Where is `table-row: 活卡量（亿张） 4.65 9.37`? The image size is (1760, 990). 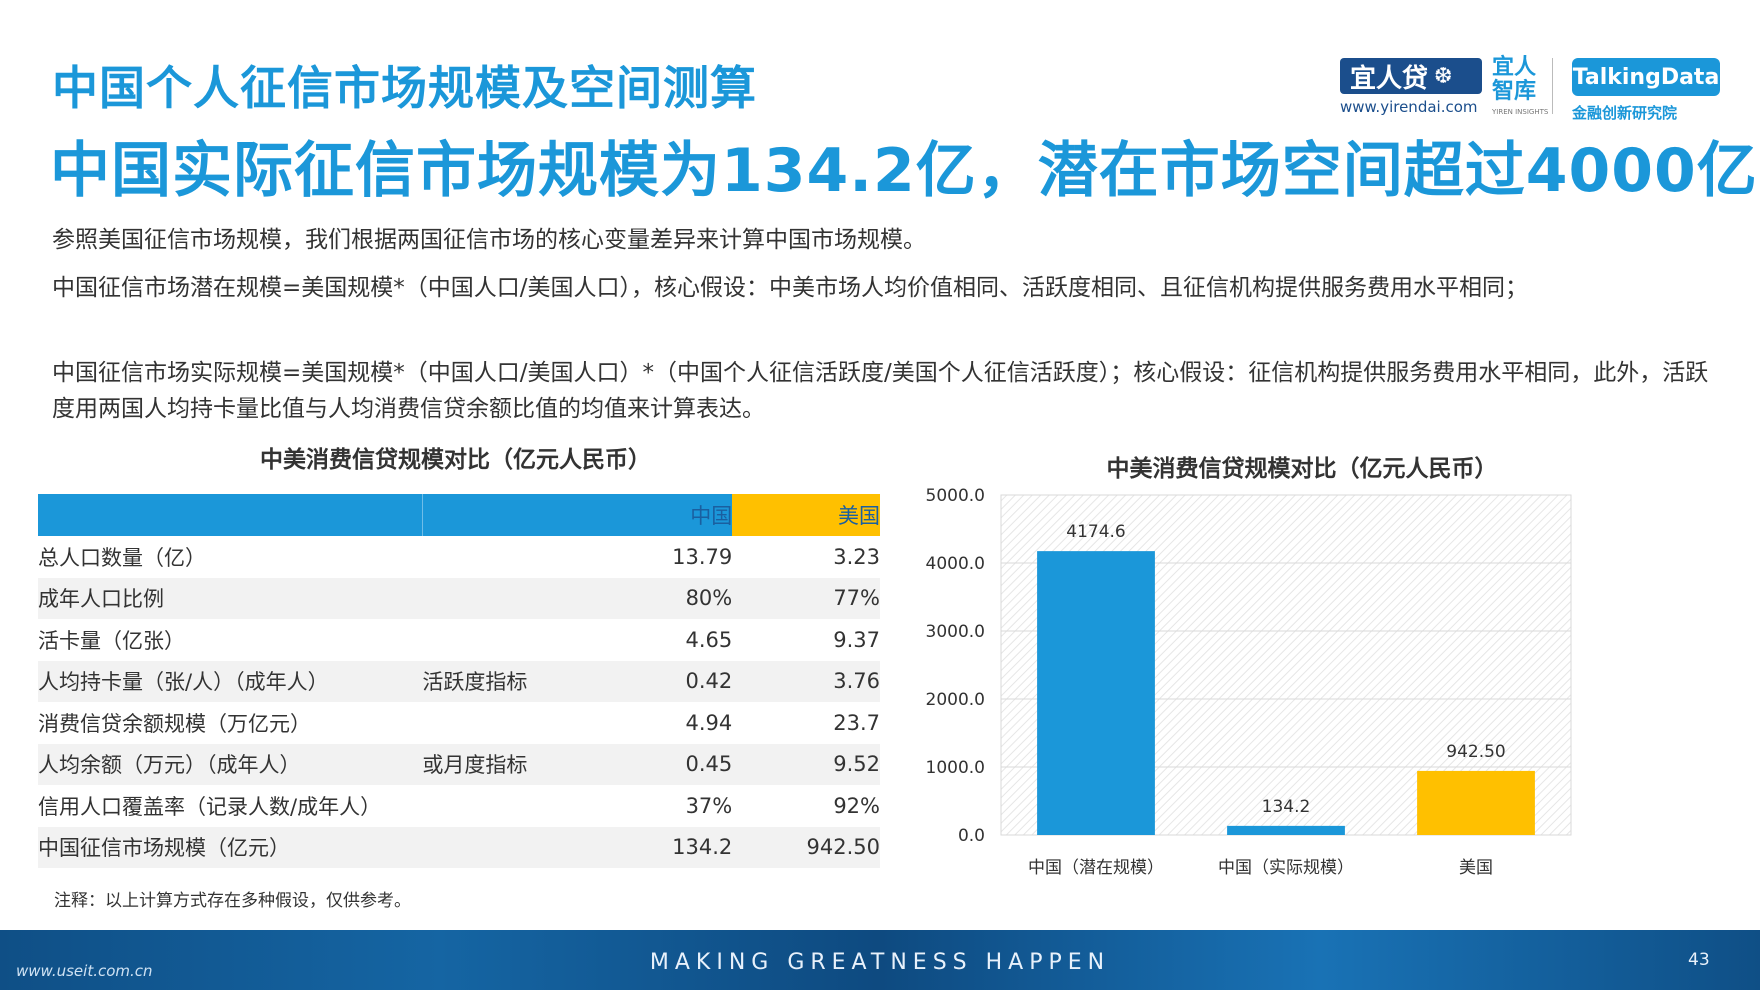 table-row: 活卡量（亿张） 4.65 9.37 is located at coordinates (459, 640).